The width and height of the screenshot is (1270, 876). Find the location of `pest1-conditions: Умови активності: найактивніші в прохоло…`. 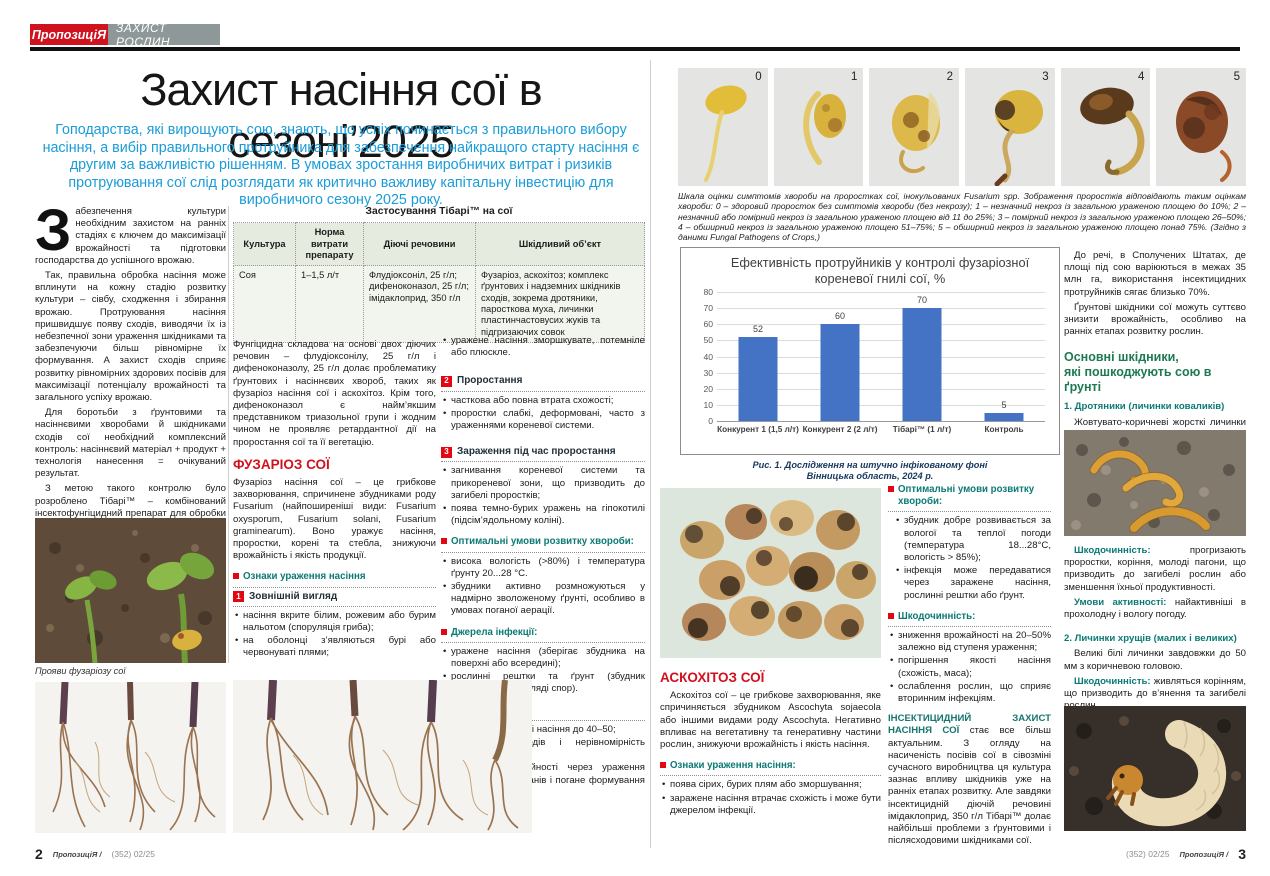

pest1-conditions: Умови активності: найактивніші в прохоло… is located at coordinates (1155, 608).